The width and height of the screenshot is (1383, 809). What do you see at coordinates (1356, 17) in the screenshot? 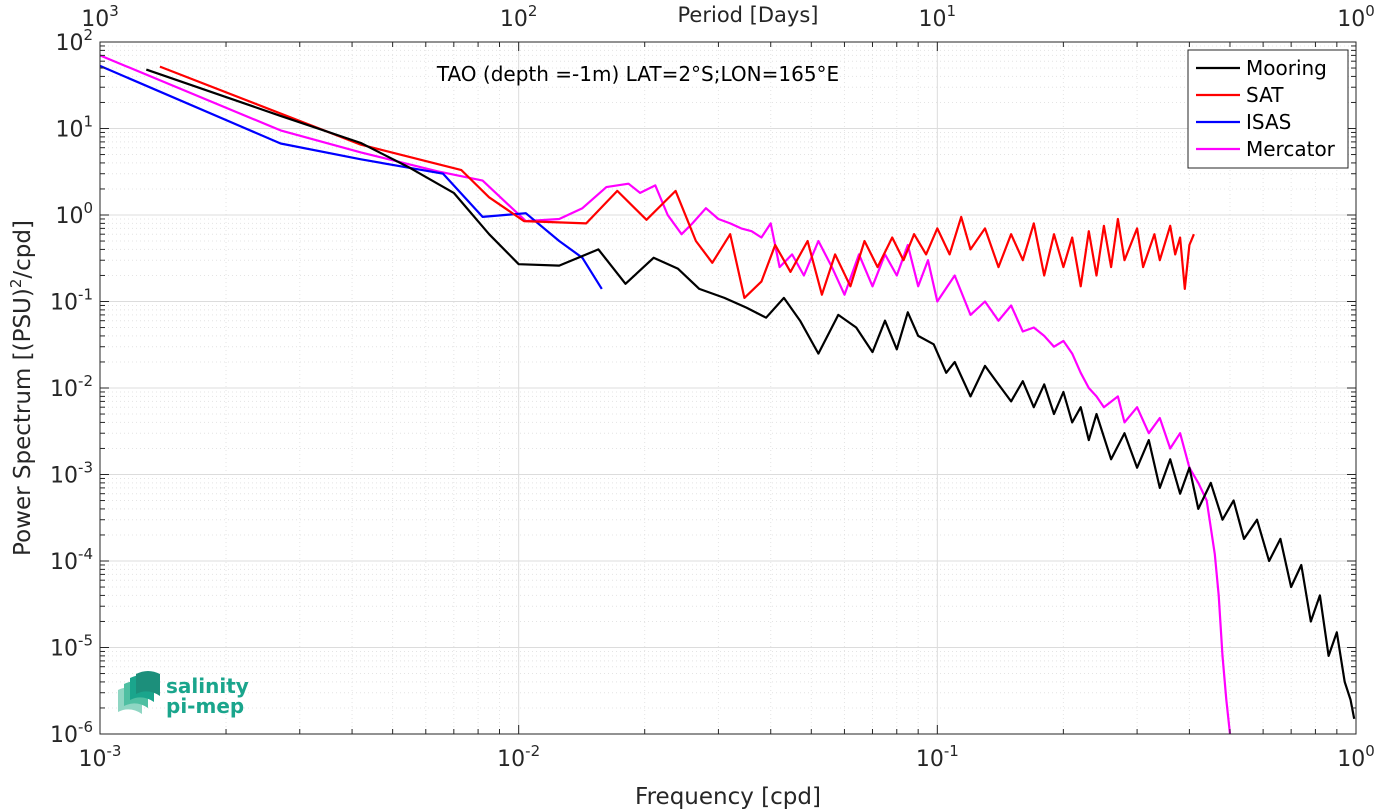
I see `top-tick-label: 10⁰` at bounding box center [1356, 17].